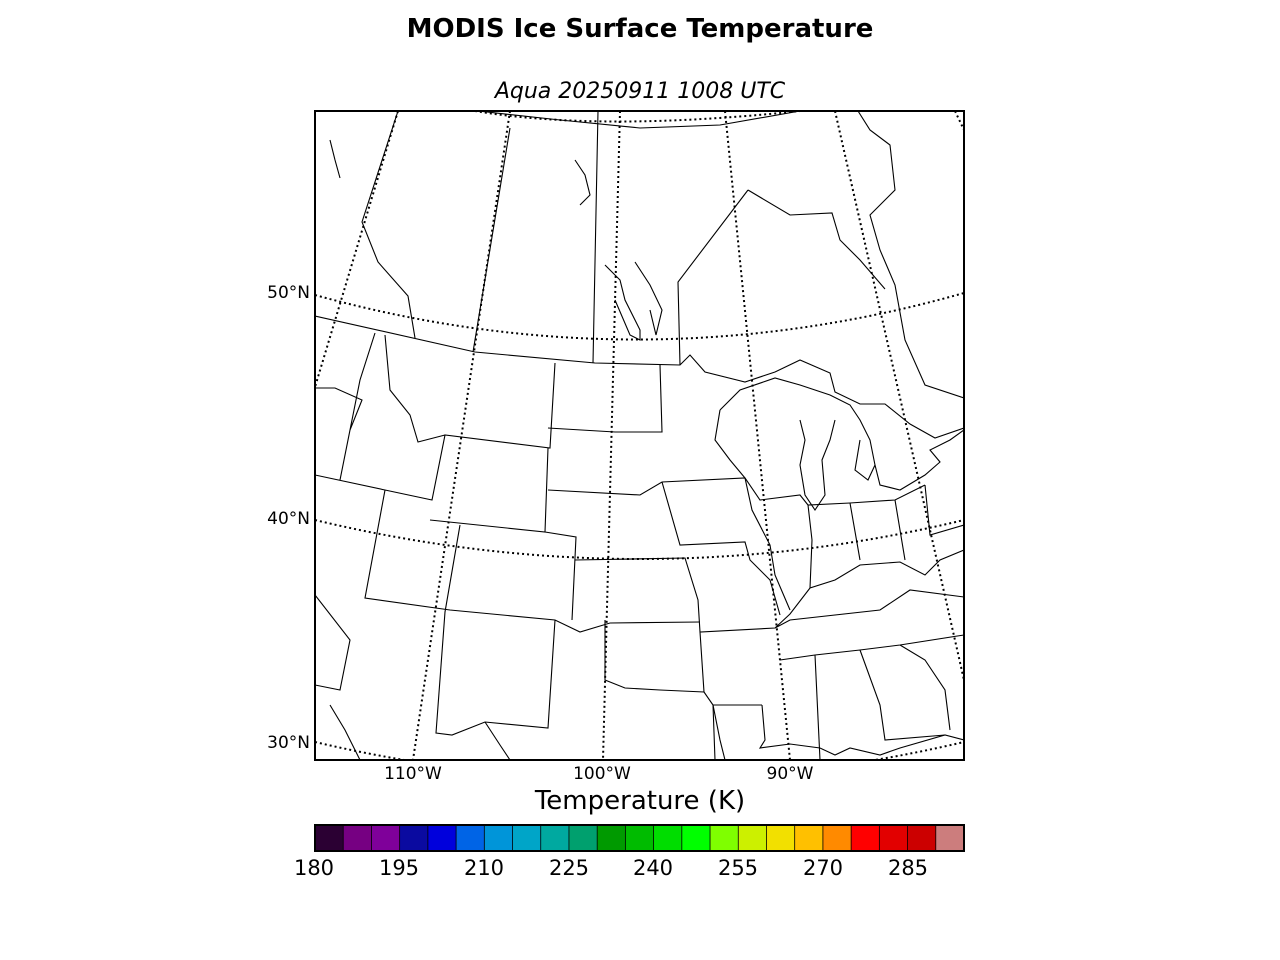  What do you see at coordinates (653, 868) in the screenshot?
I see `colorbar-tick-label: 240` at bounding box center [653, 868].